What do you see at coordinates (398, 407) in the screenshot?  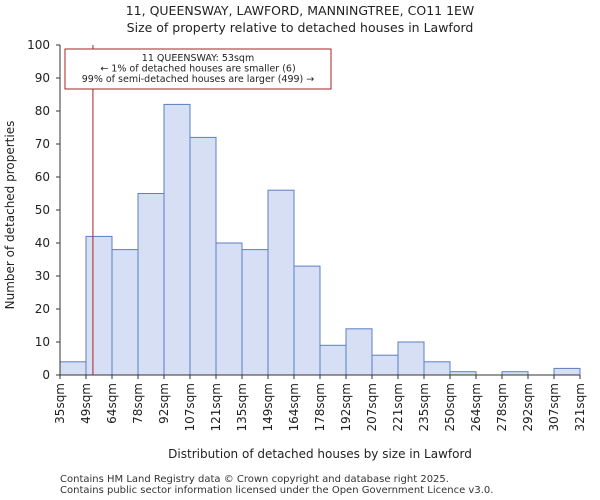 I see `x-tick-label: 221sqm` at bounding box center [398, 407].